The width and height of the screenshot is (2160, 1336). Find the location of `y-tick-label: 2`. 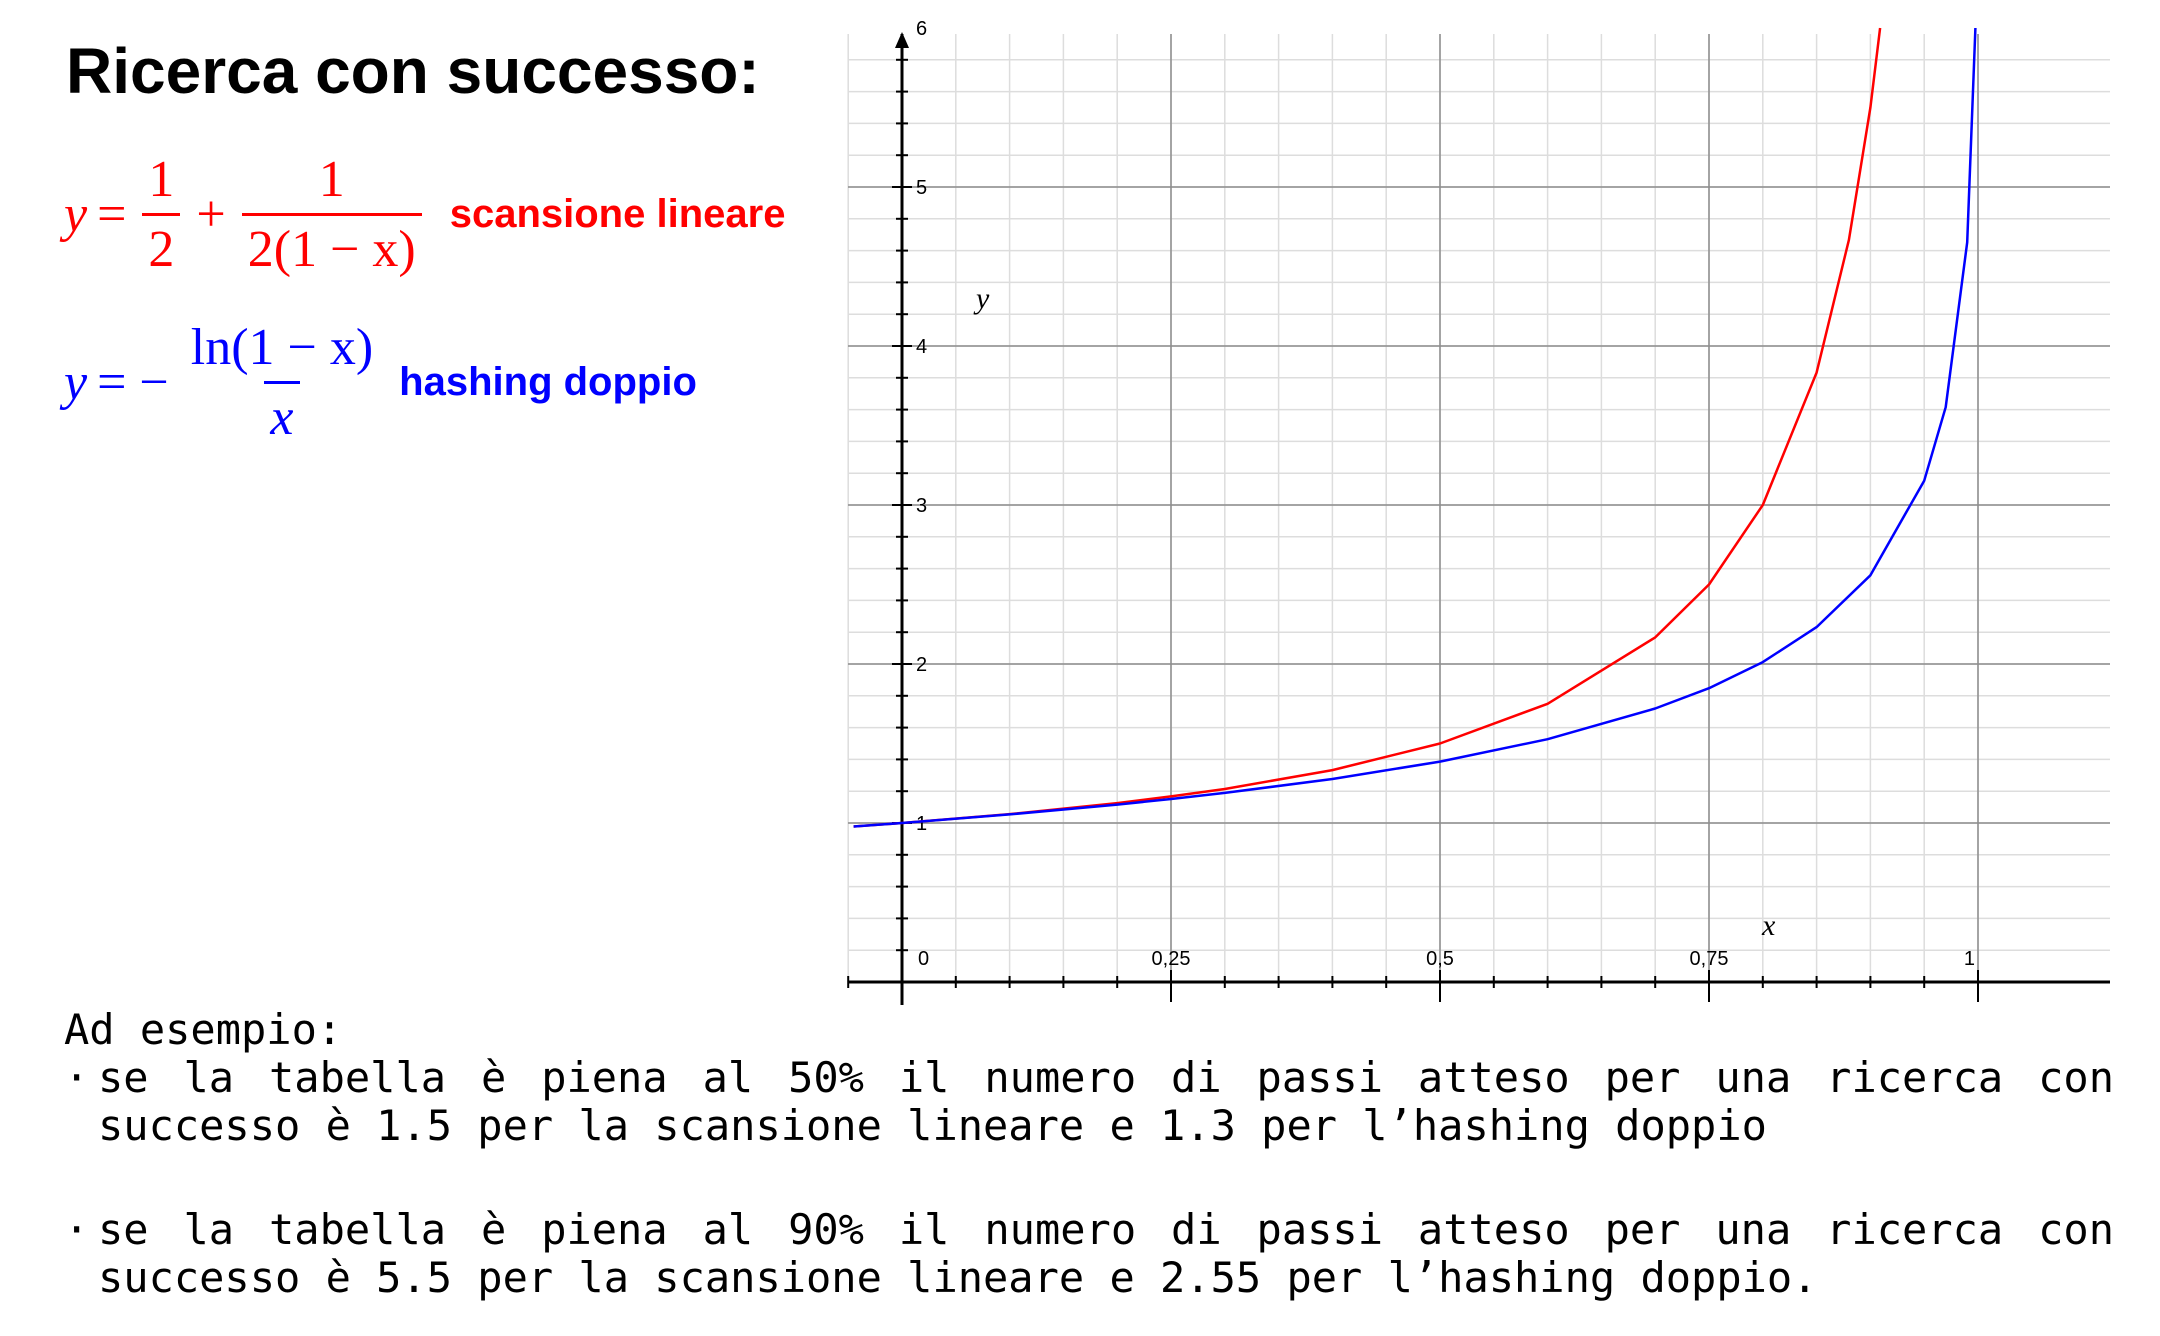

y-tick-label: 2 is located at coordinates (921, 665).